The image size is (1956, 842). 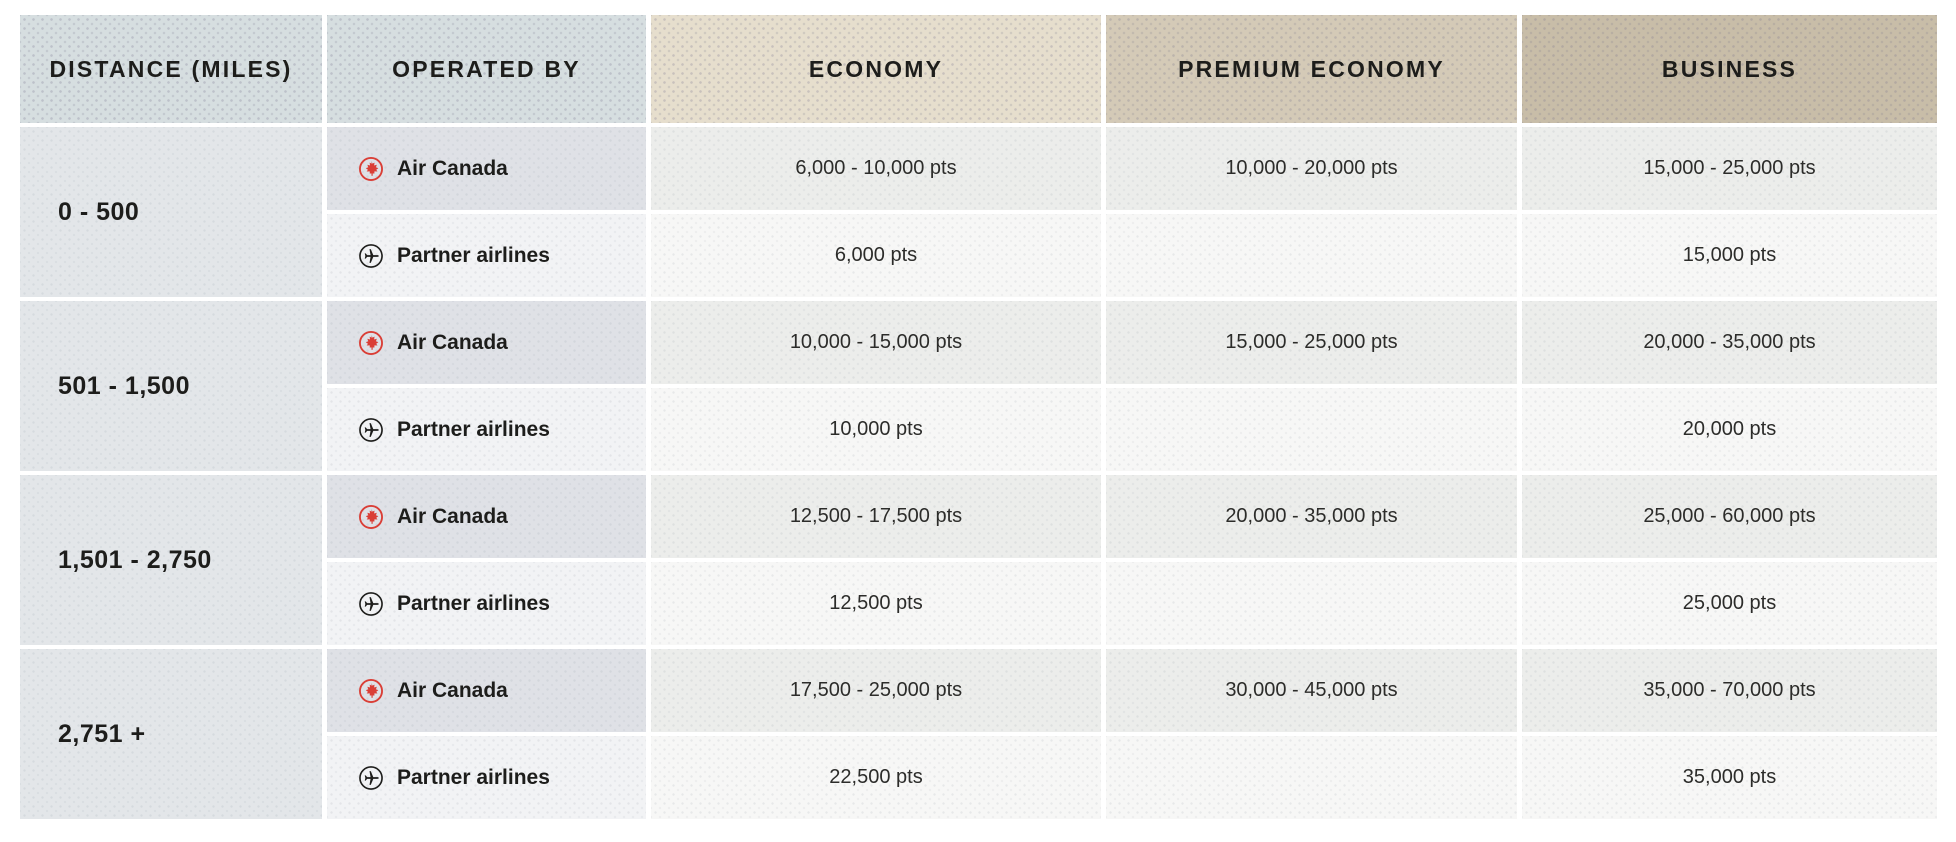 I want to click on economy-value-cell: 6,000 - 10,000 pts, so click(x=876, y=168).